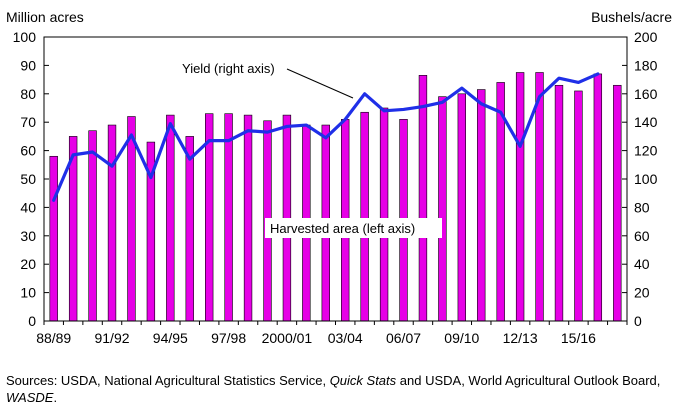  Describe the element at coordinates (28, 293) in the screenshot. I see `left-tick-label: 10` at that location.